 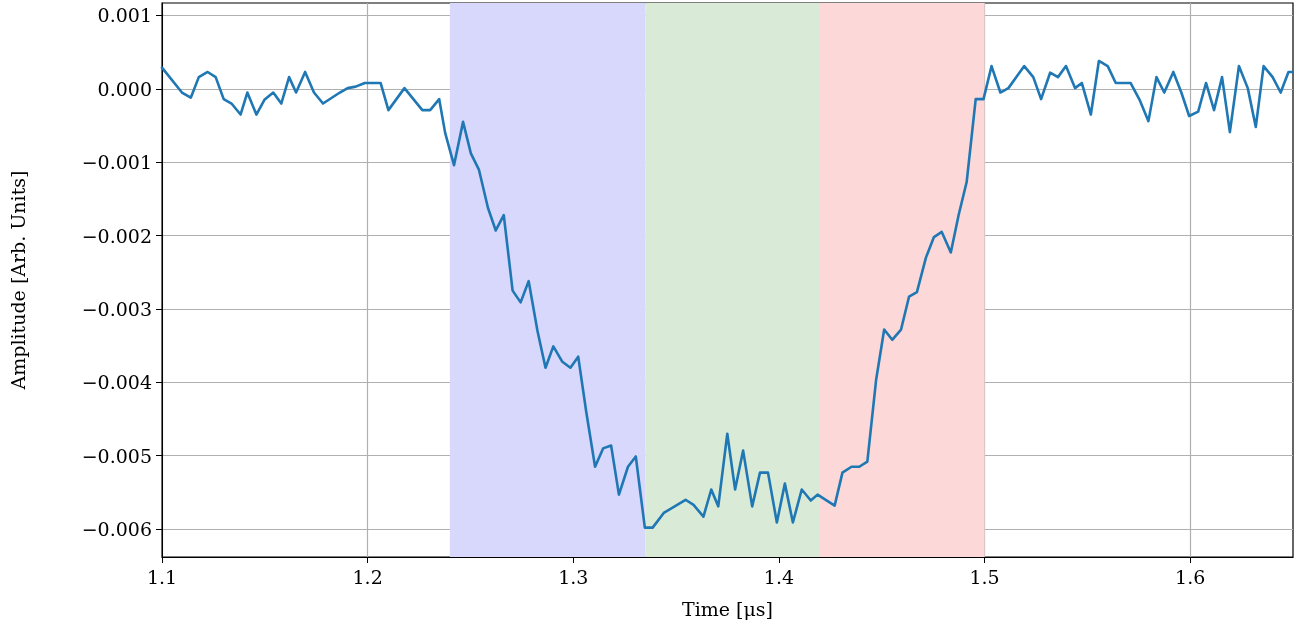 What do you see at coordinates (573, 576) in the screenshot?
I see `x-tick-label: 1.3` at bounding box center [573, 576].